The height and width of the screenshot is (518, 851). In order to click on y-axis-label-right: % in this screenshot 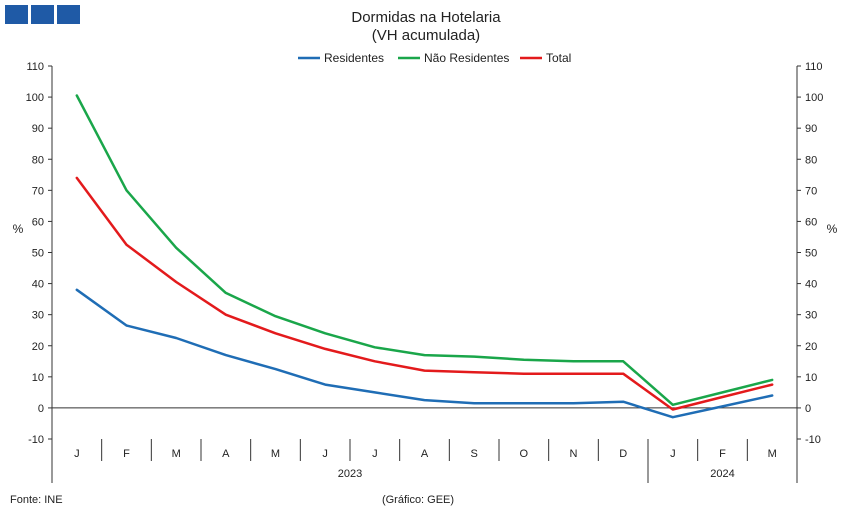, I will do `click(832, 229)`.